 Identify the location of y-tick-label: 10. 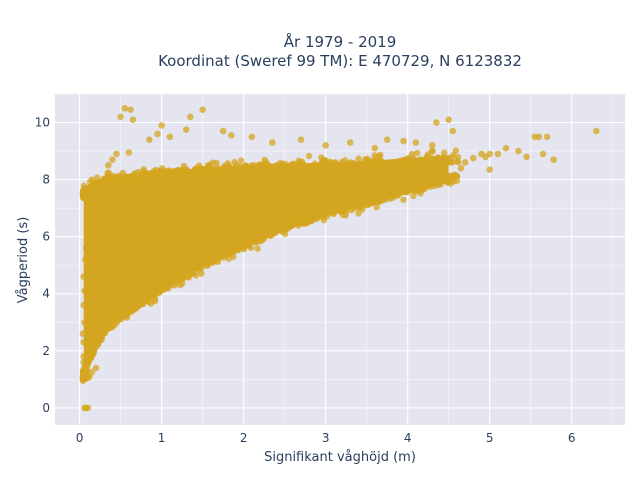
(42, 123).